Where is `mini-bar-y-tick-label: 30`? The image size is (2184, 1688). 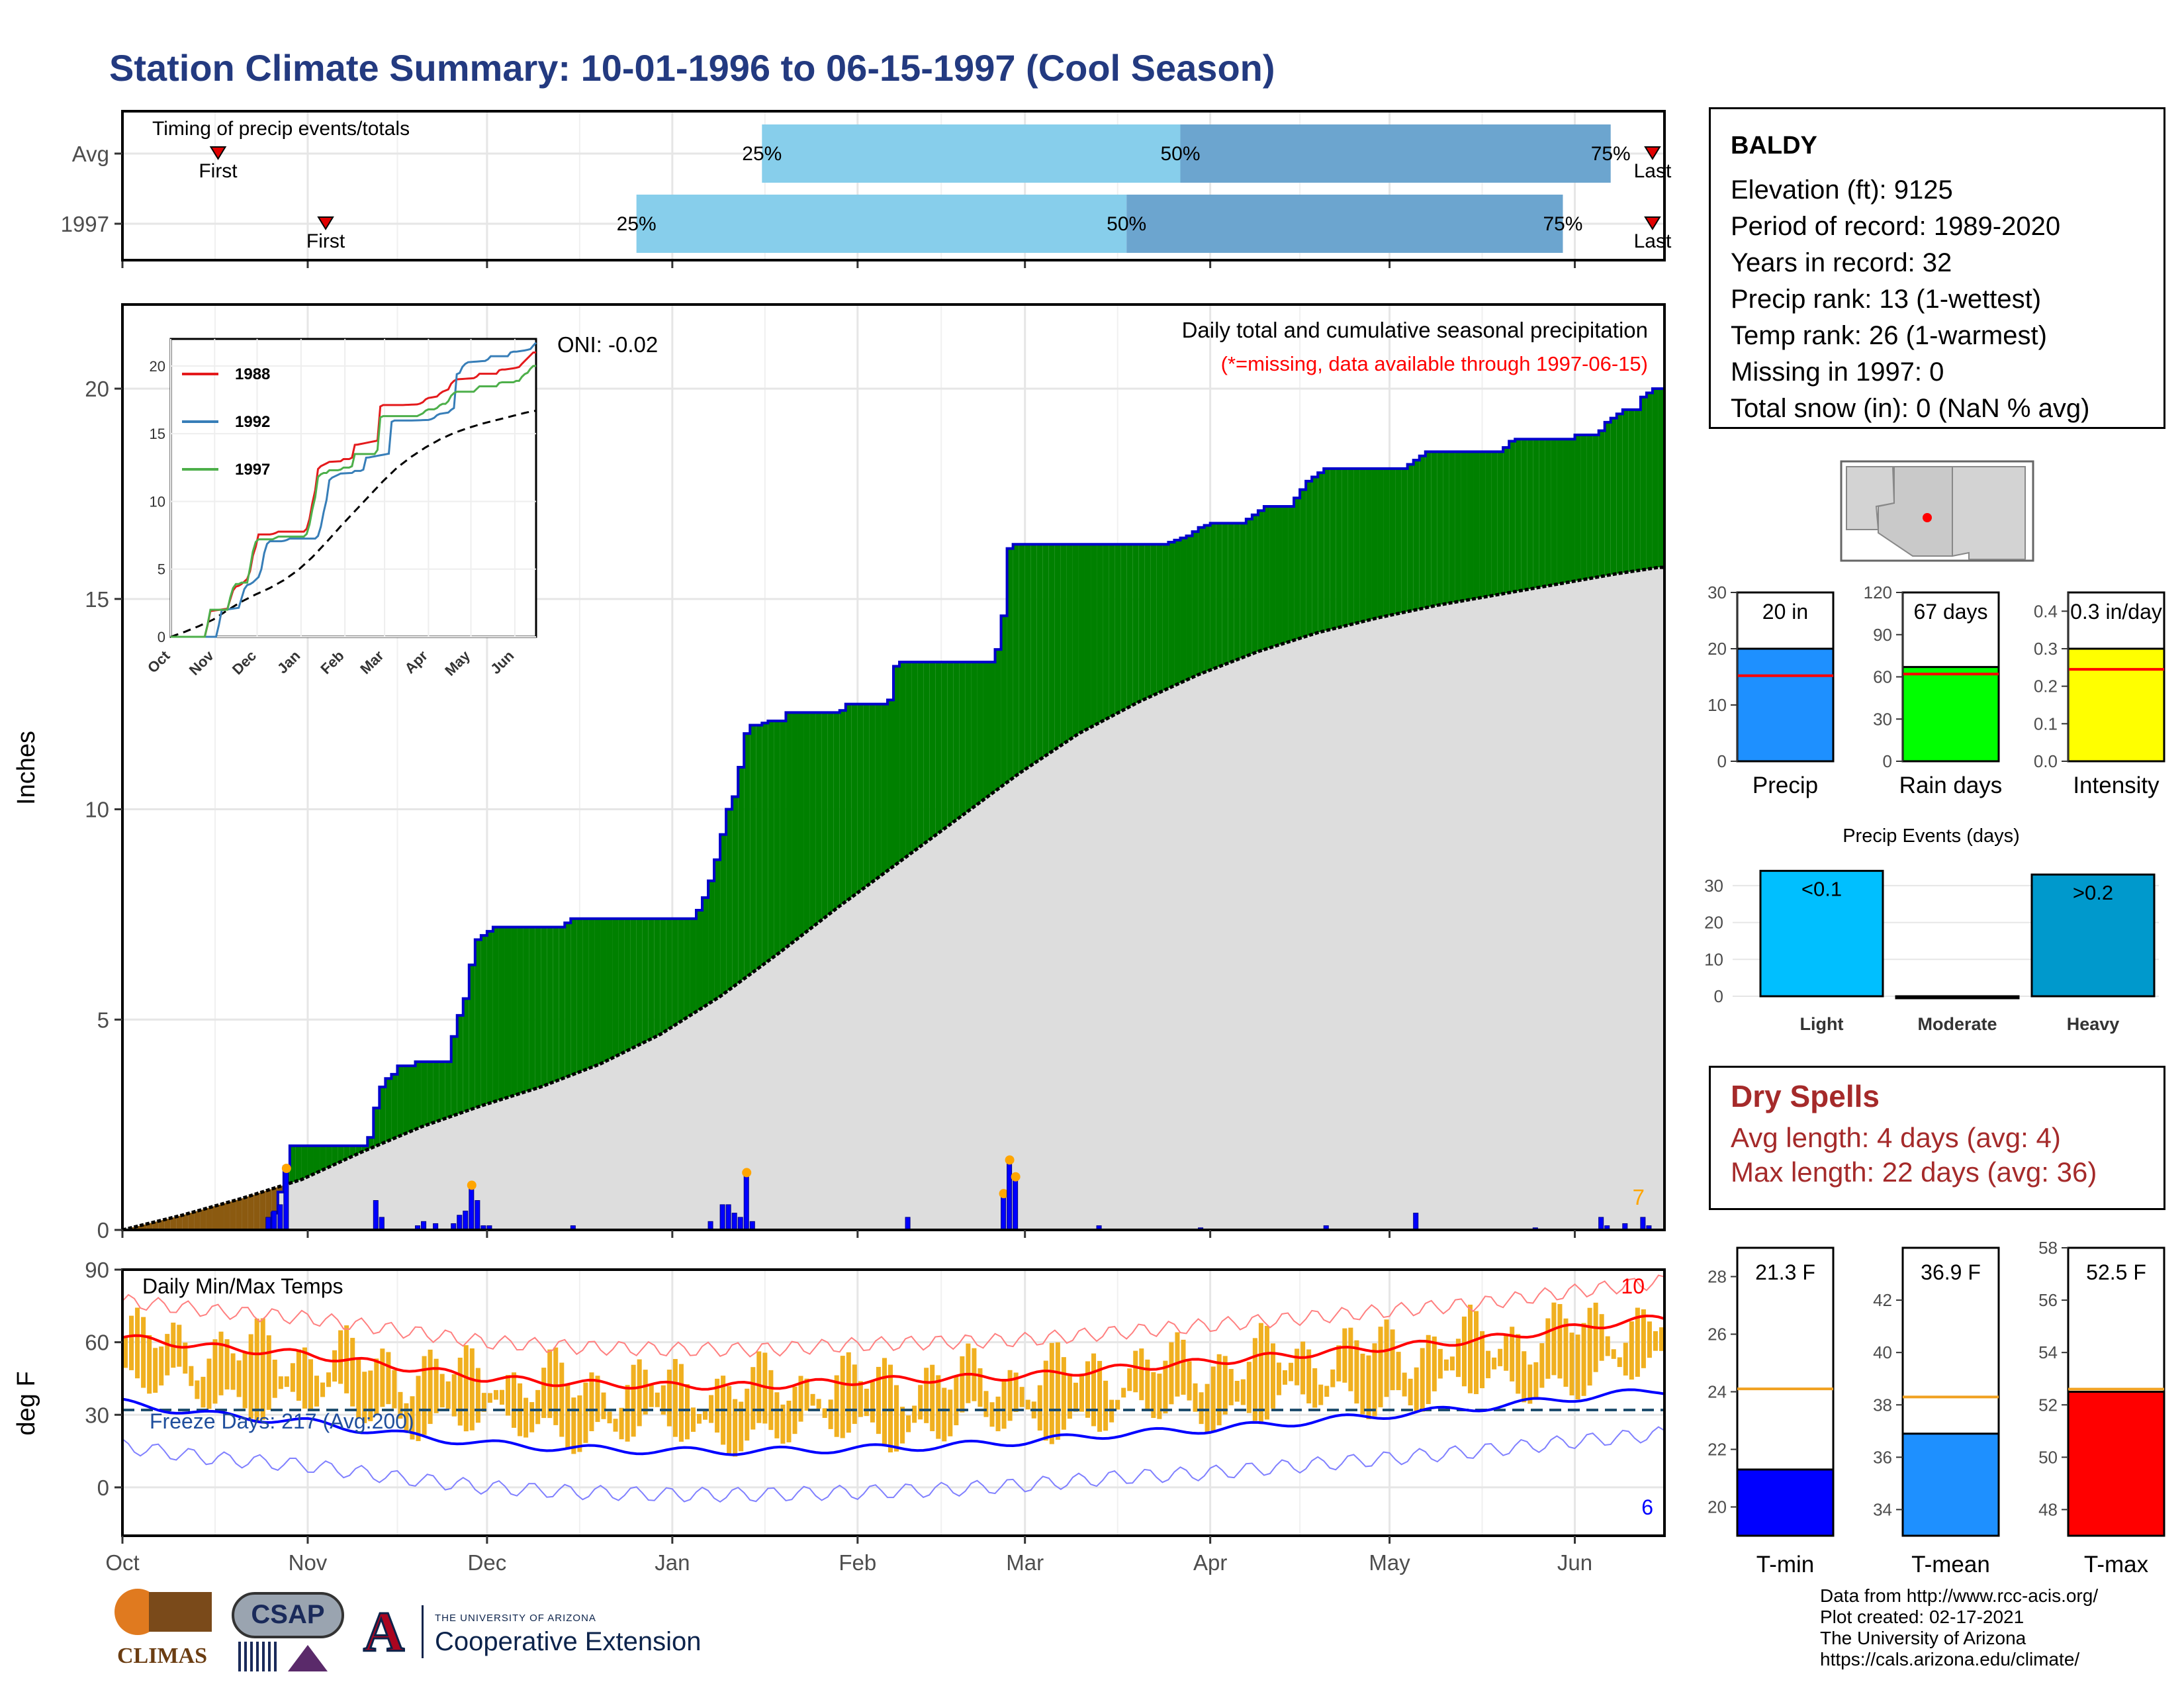
mini-bar-y-tick-label: 30 is located at coordinates (1883, 719).